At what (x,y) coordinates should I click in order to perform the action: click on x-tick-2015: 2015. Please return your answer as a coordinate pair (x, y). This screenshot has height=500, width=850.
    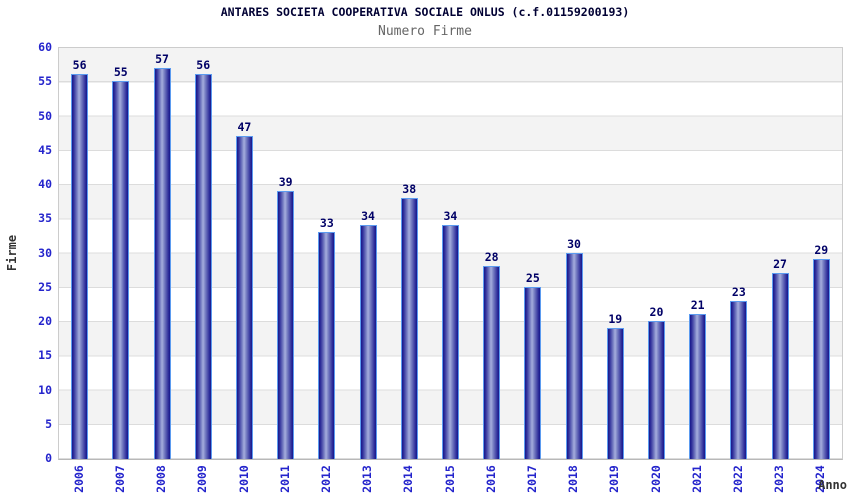
    Looking at the image, I should click on (449, 479).